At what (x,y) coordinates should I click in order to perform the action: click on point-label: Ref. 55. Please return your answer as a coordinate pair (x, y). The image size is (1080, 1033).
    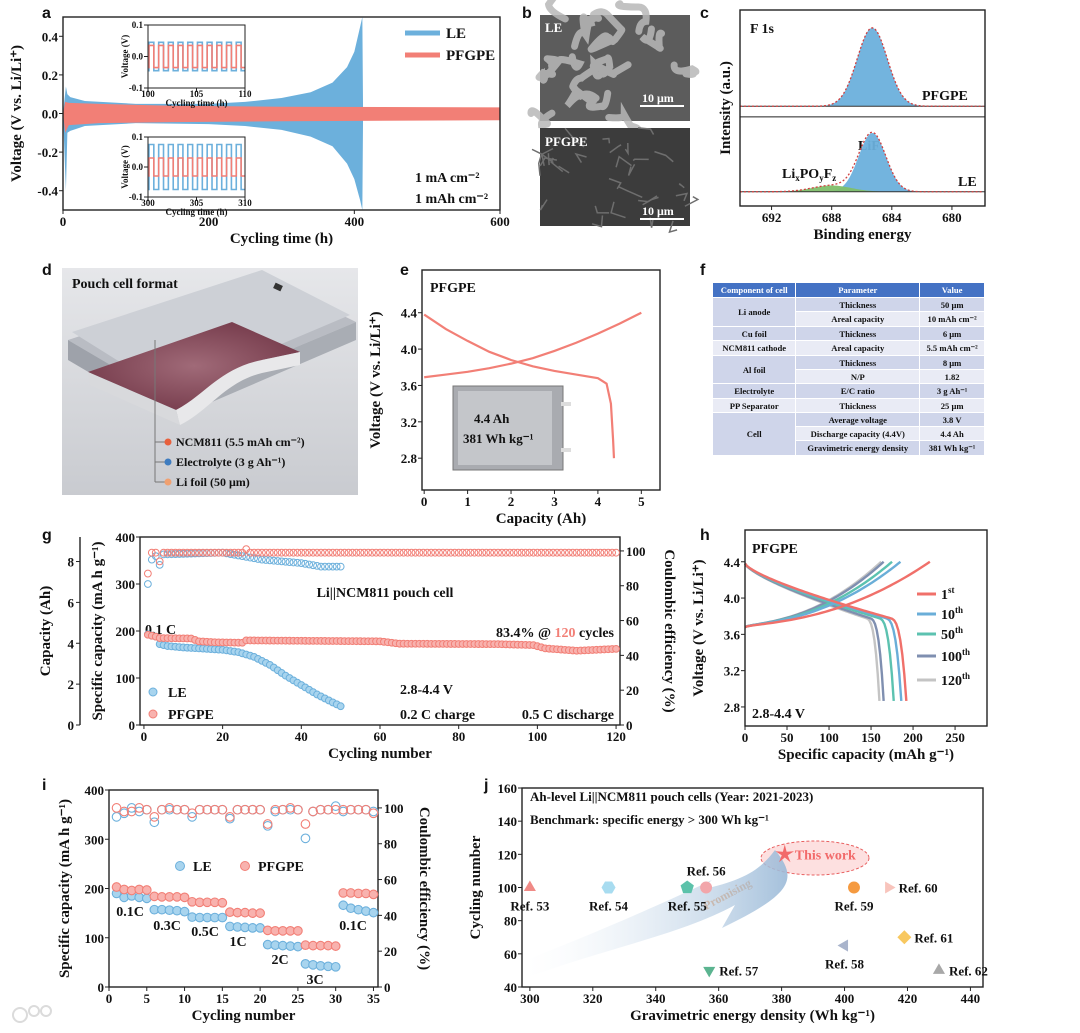
    Looking at the image, I should click on (687, 906).